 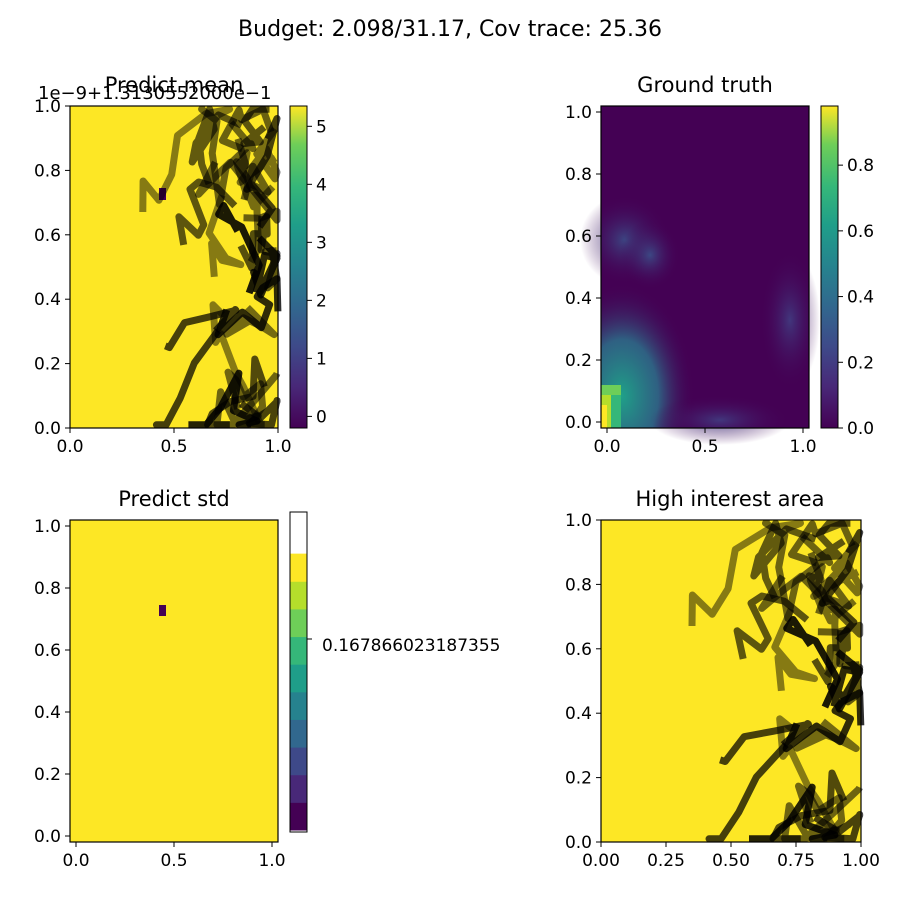 I want to click on heatmap-texture, so click(x=700, y=275).